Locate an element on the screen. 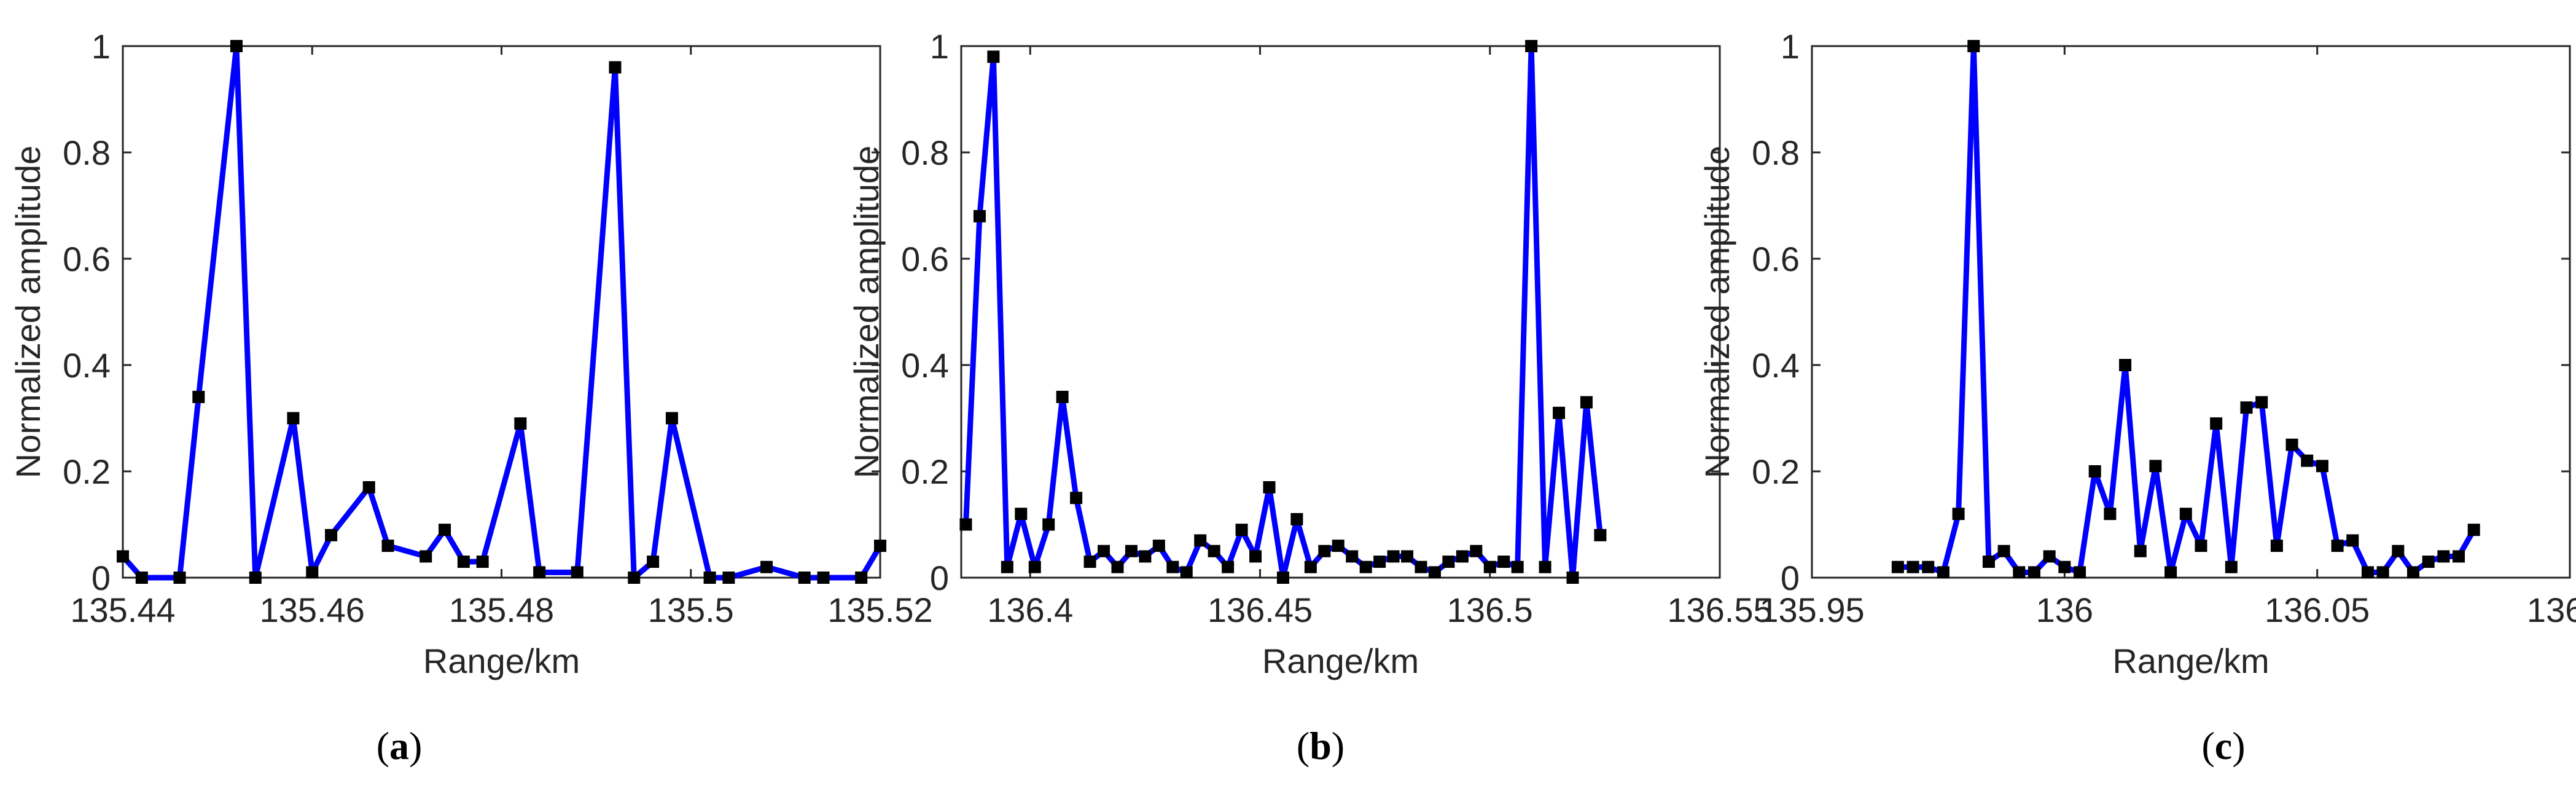 The image size is (2576, 786). y-tick-label: 0.2 is located at coordinates (925, 471).